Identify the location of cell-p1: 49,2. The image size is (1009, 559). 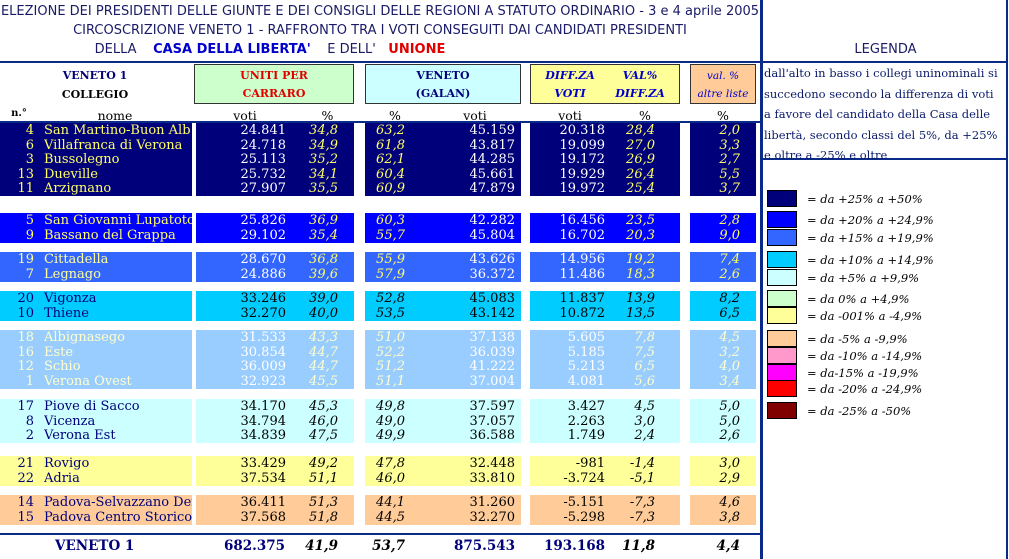
(323, 463).